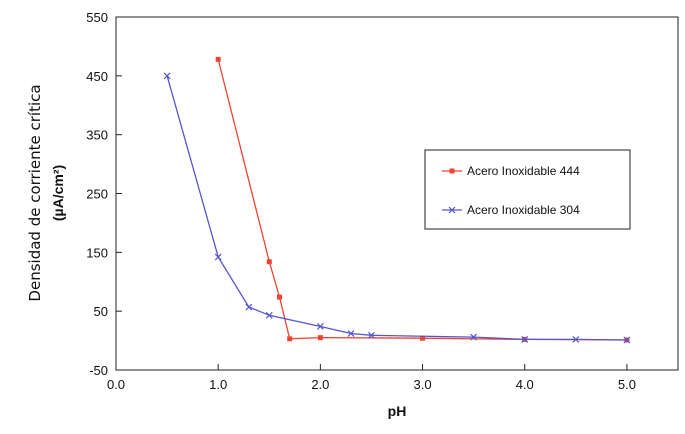 The width and height of the screenshot is (685, 434). What do you see at coordinates (320, 384) in the screenshot?
I see `x-tick-label: 2.0` at bounding box center [320, 384].